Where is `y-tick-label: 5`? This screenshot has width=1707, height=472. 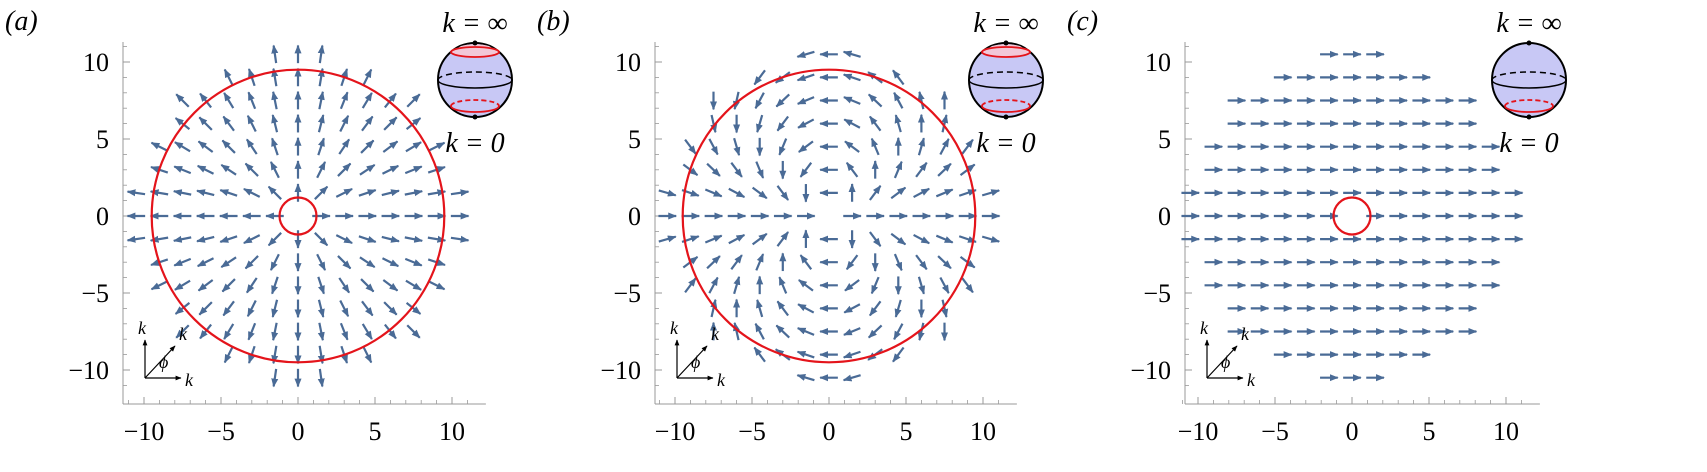
y-tick-label: 5 is located at coordinates (1164, 139).